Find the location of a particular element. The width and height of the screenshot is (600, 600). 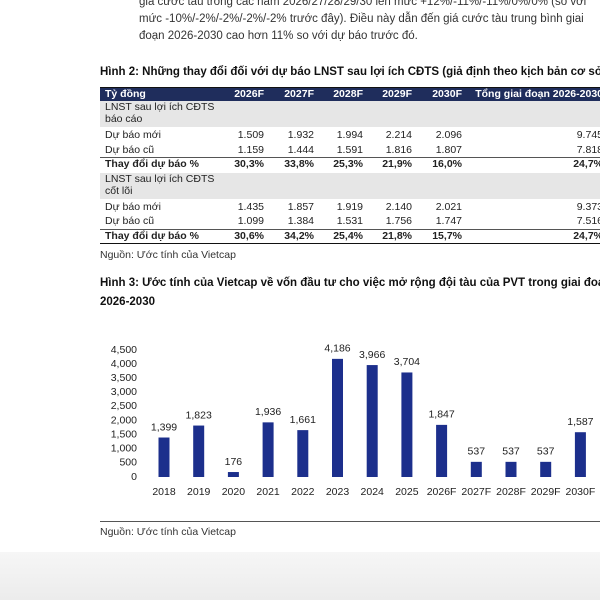

y-tick-label: 4,000 is located at coordinates (124, 364).